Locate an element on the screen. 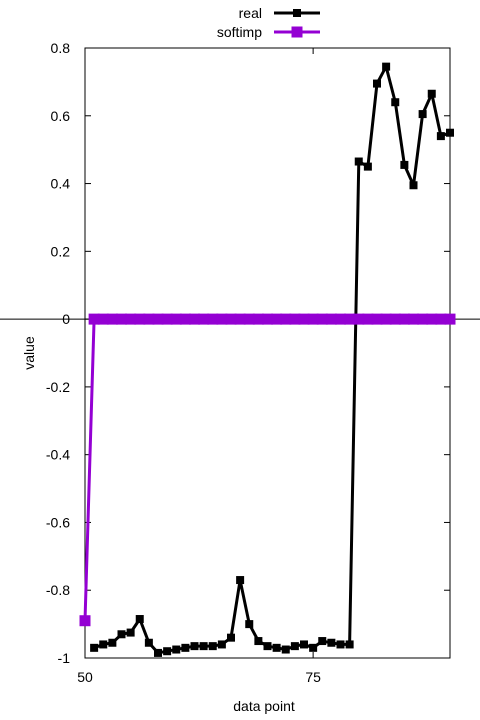 This screenshot has height=720, width=480. y-tick-label: -0.8 is located at coordinates (58, 590).